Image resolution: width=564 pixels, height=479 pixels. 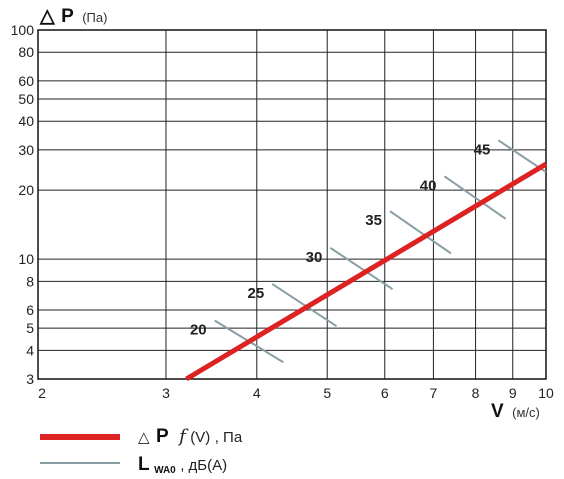 What do you see at coordinates (26, 259) in the screenshot?
I see `y-tick-label: 10` at bounding box center [26, 259].